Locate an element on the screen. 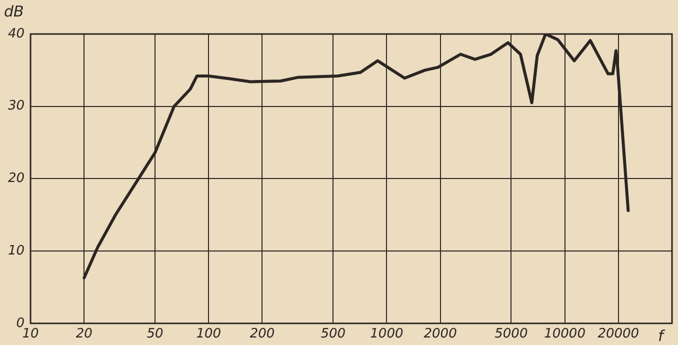 The width and height of the screenshot is (678, 345). y-tick-label: 10 is located at coordinates (16, 250).